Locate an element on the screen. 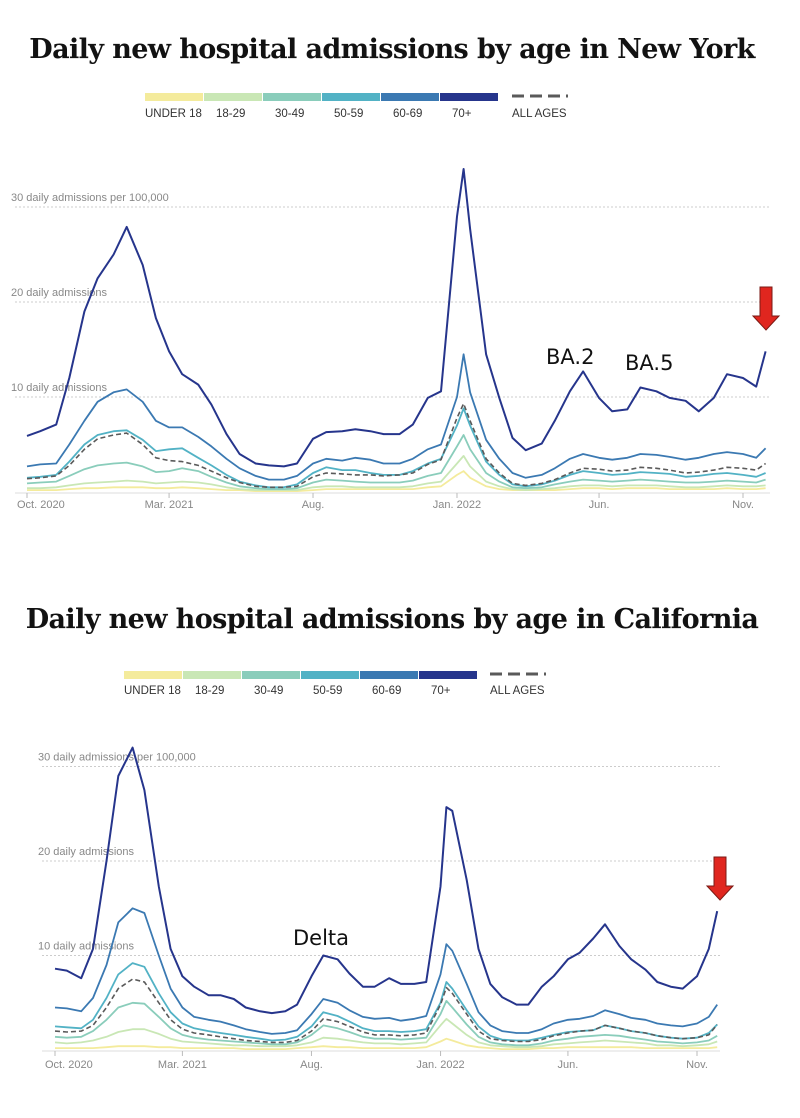  annotation-label: BA.2 is located at coordinates (570, 357).